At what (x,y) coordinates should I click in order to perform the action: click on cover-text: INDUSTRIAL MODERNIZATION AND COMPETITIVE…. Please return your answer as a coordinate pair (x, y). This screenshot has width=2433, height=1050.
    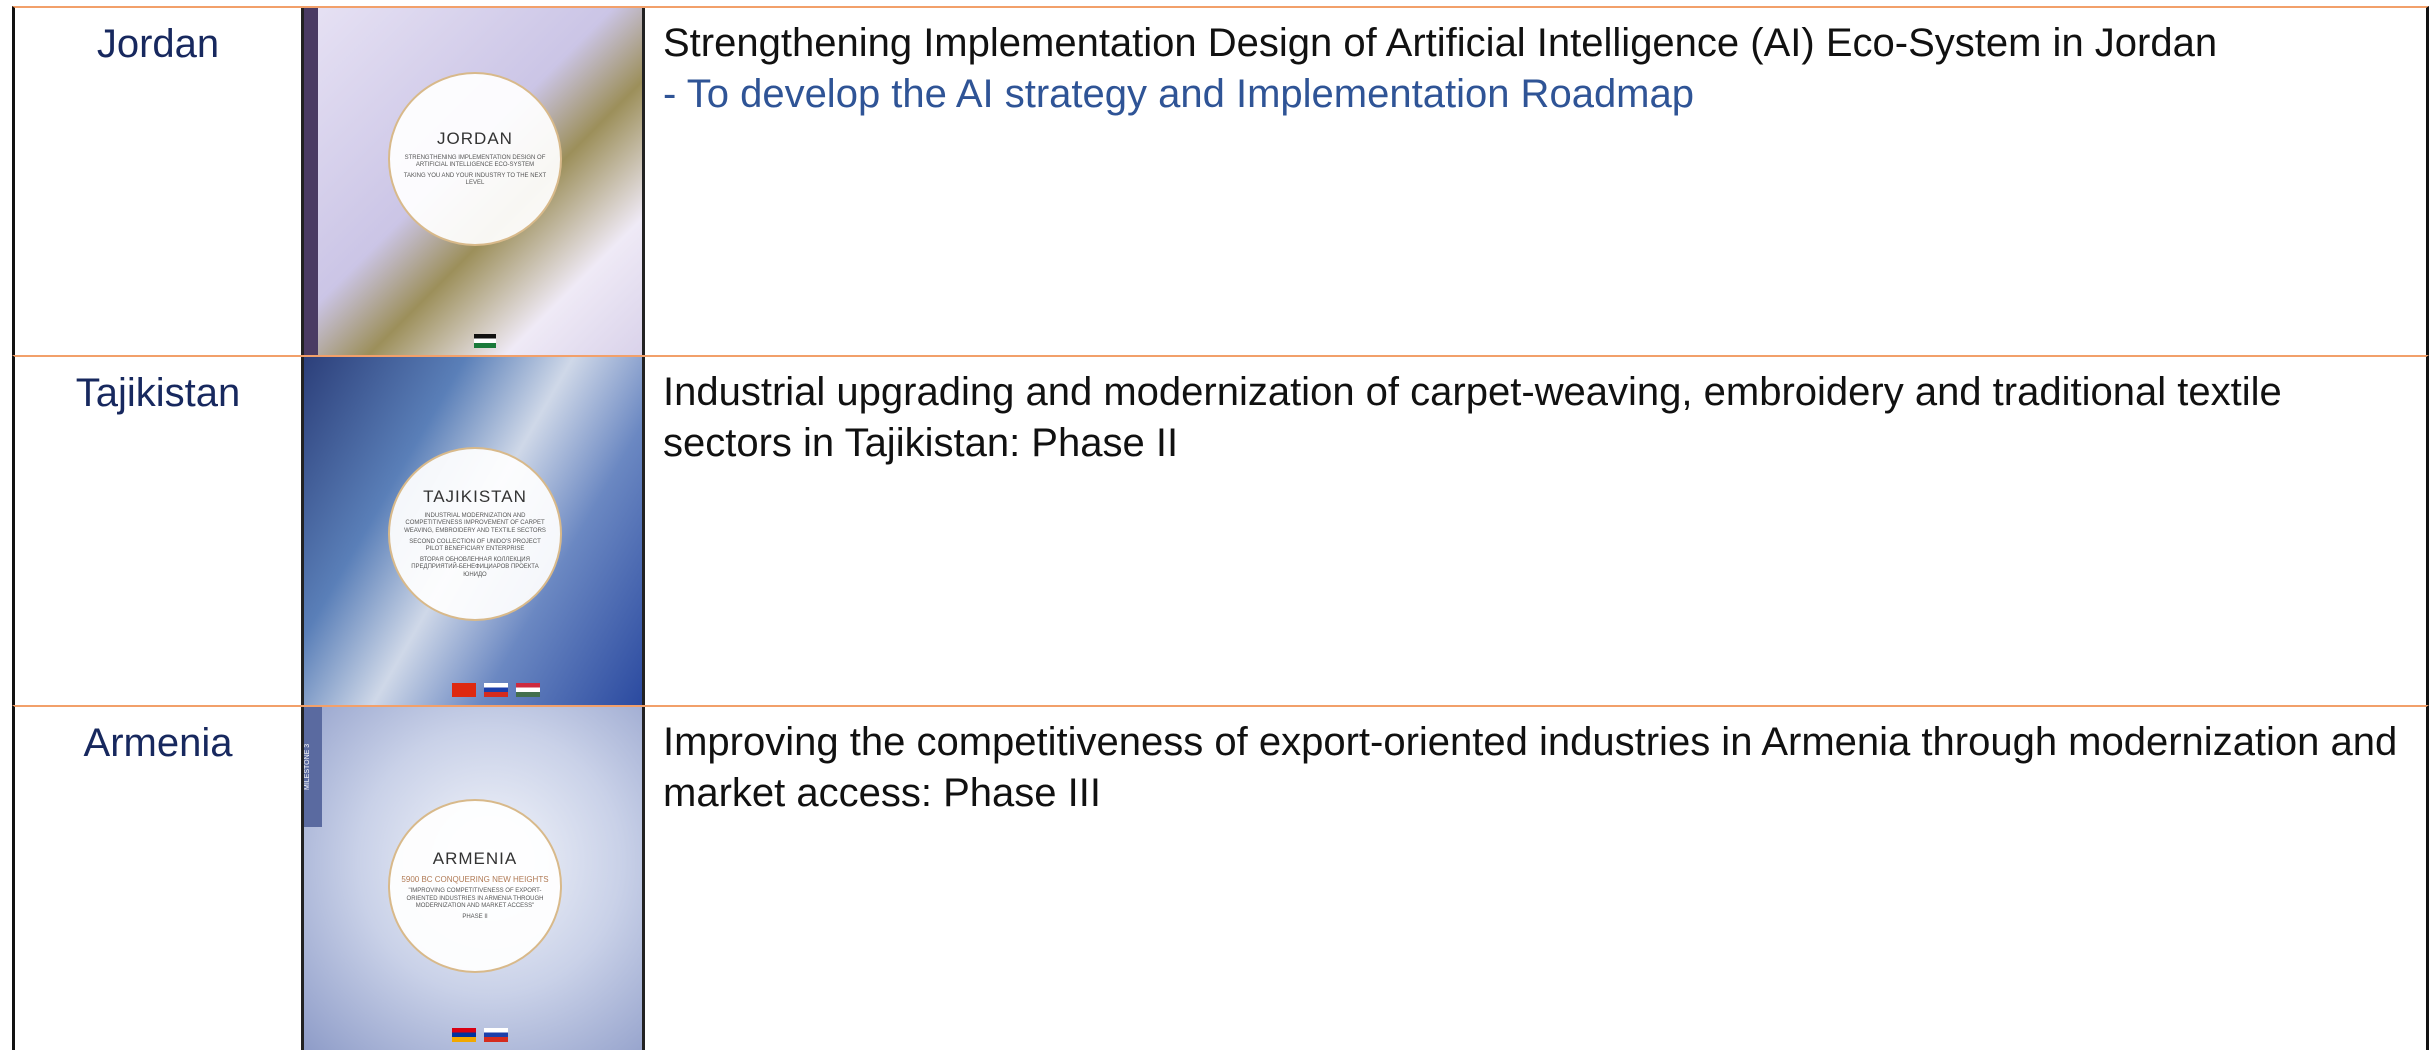
    Looking at the image, I should click on (475, 523).